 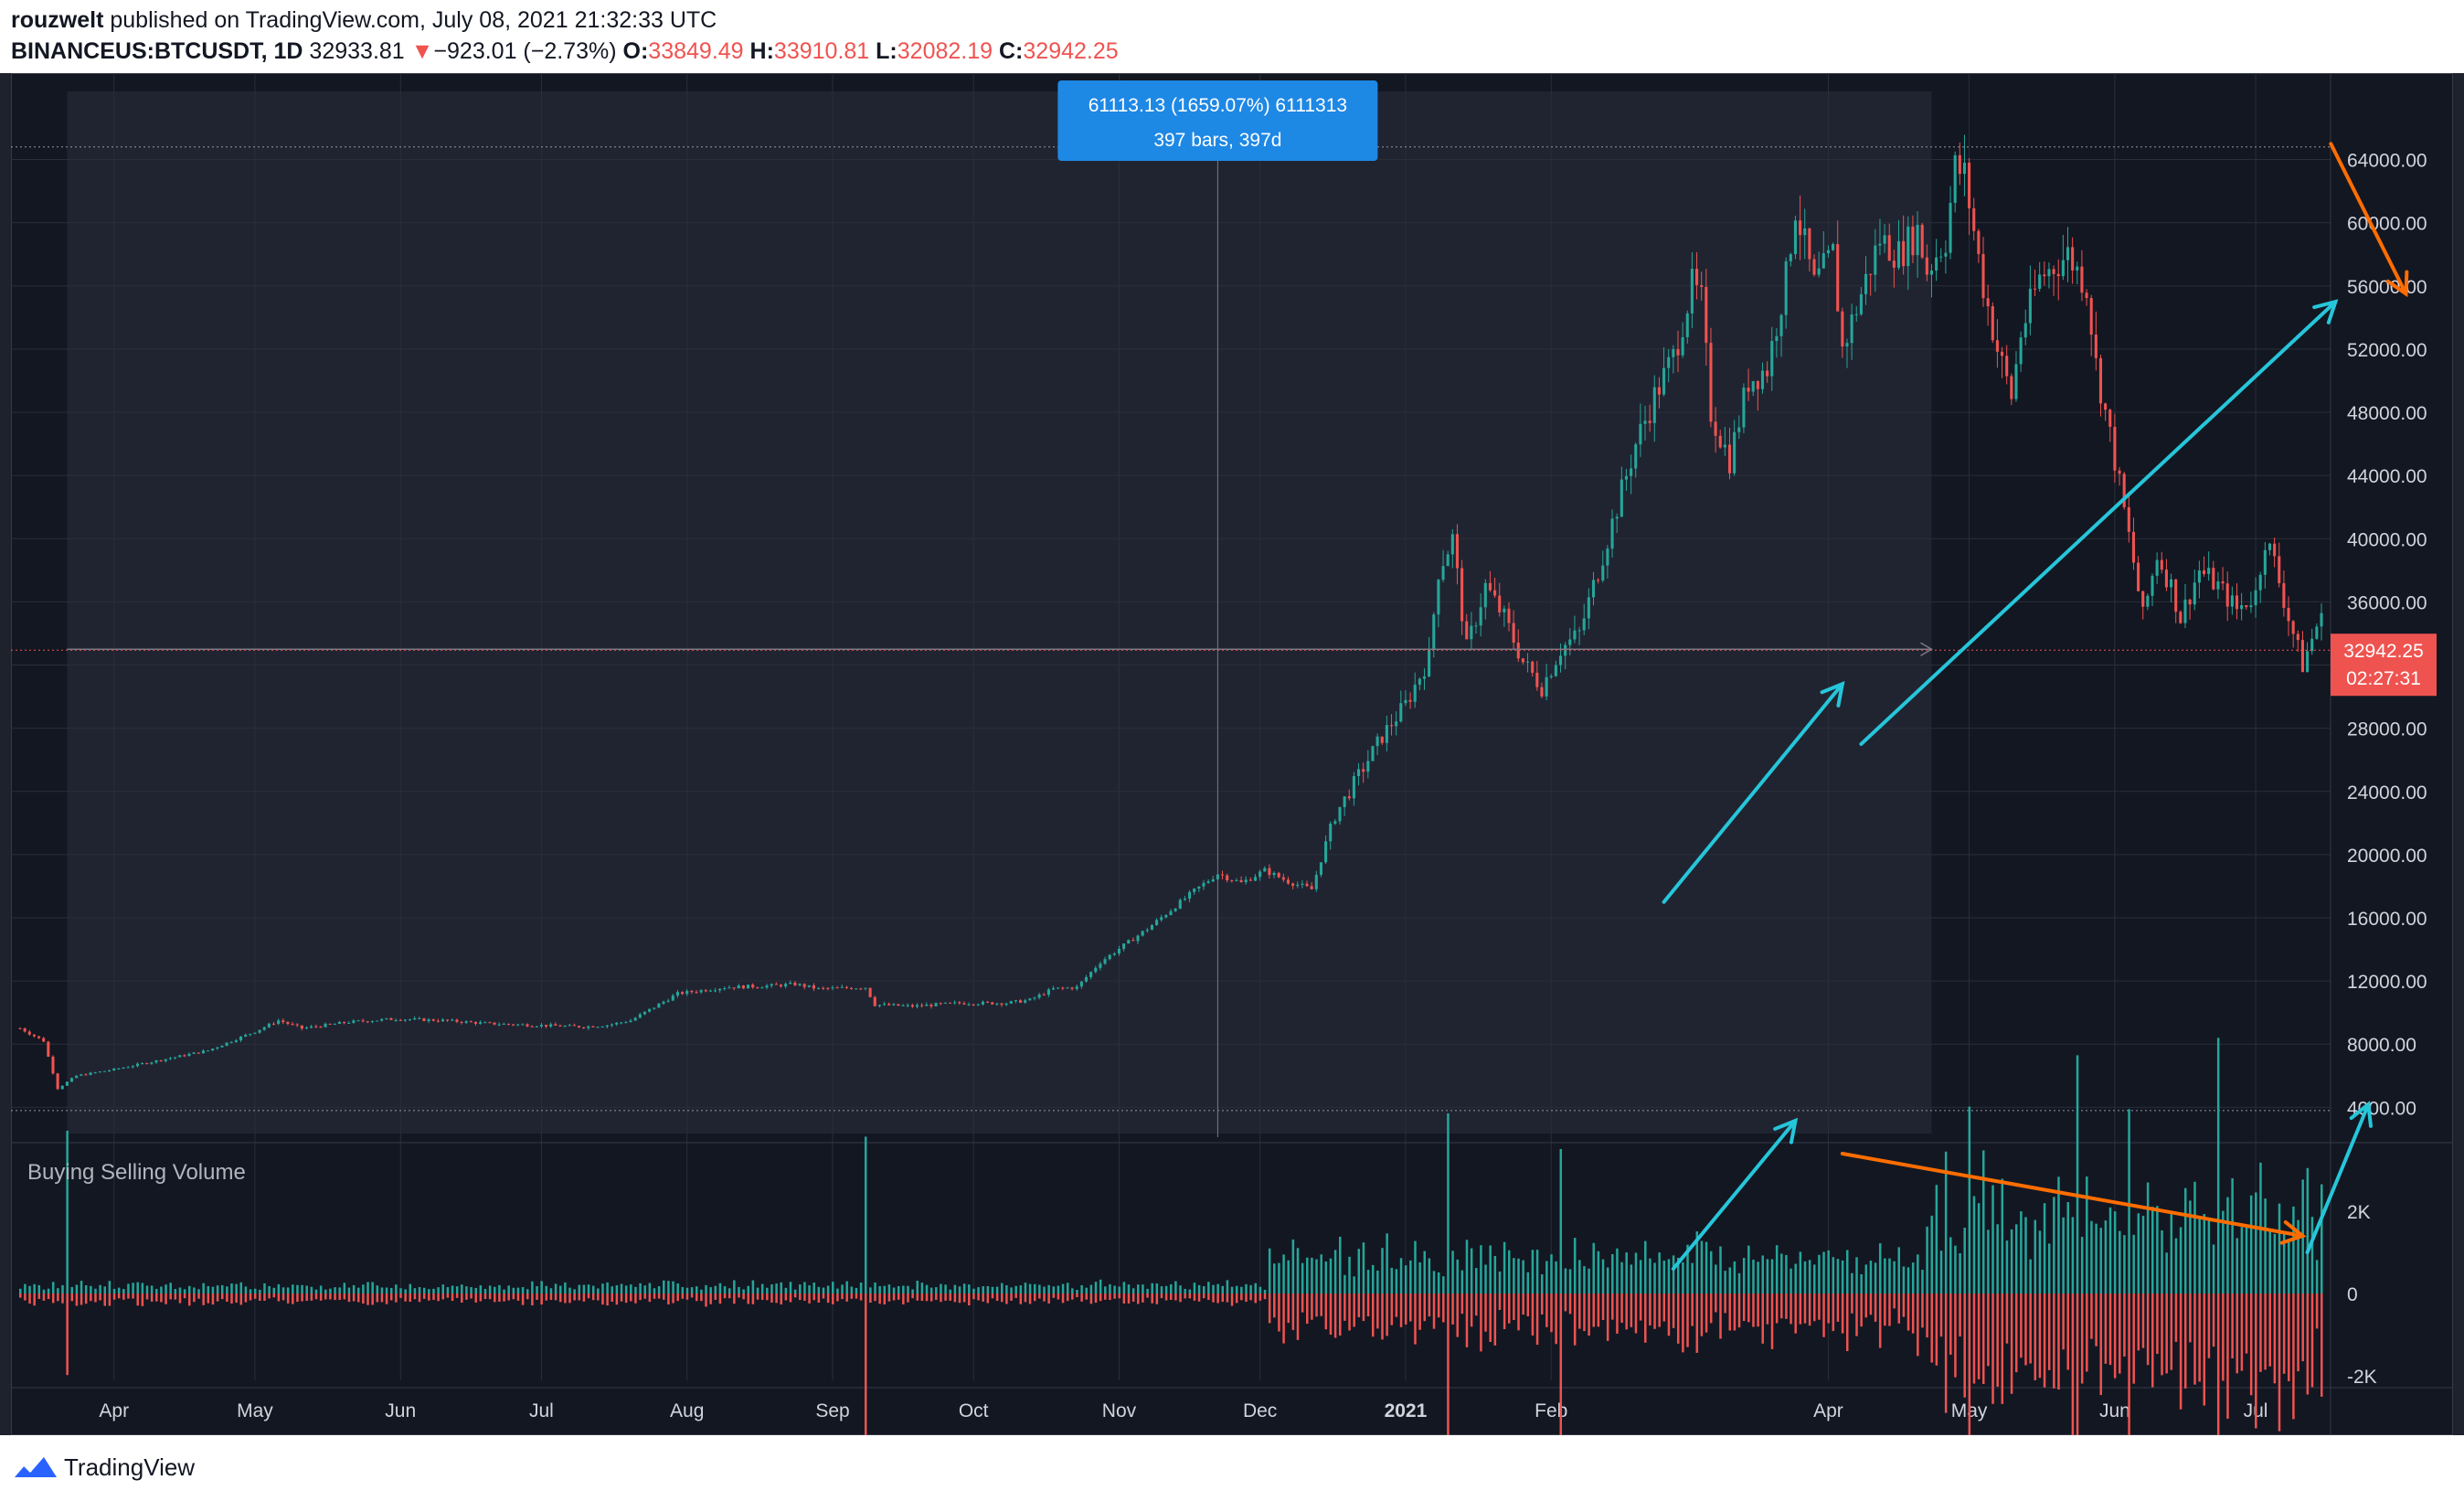 I want to click on symbol-name: BINANCEUS:BTCUSDT, 1D, so click(x=157, y=51).